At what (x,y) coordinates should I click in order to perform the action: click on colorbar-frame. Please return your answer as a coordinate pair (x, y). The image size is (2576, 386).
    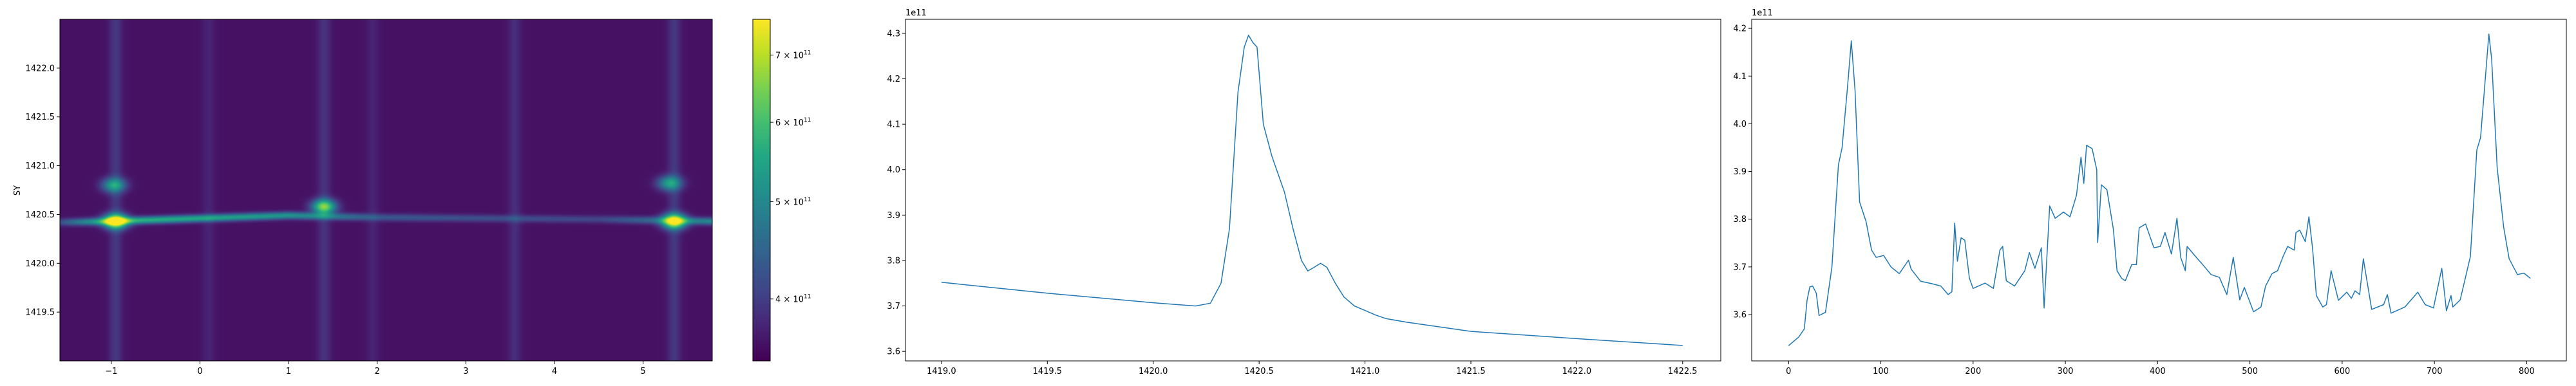
    Looking at the image, I should click on (761, 190).